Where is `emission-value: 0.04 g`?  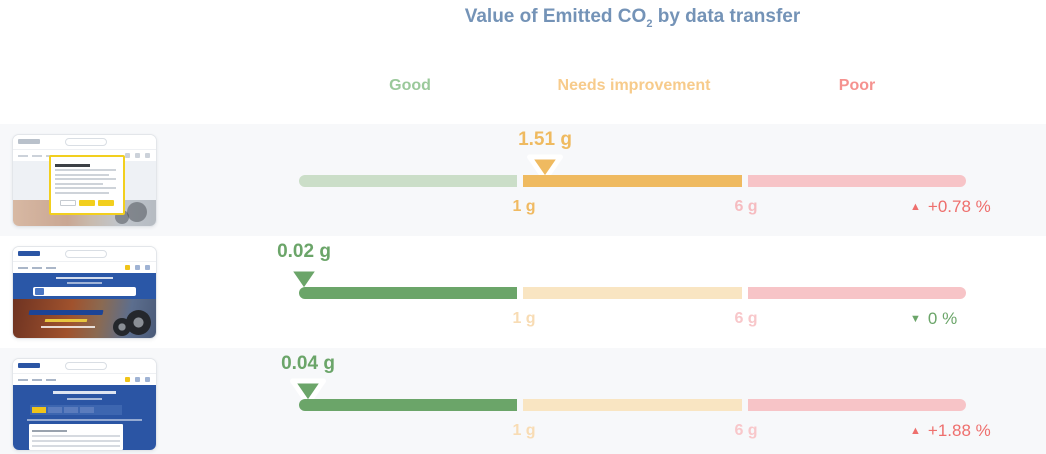
emission-value: 0.04 g is located at coordinates (308, 363).